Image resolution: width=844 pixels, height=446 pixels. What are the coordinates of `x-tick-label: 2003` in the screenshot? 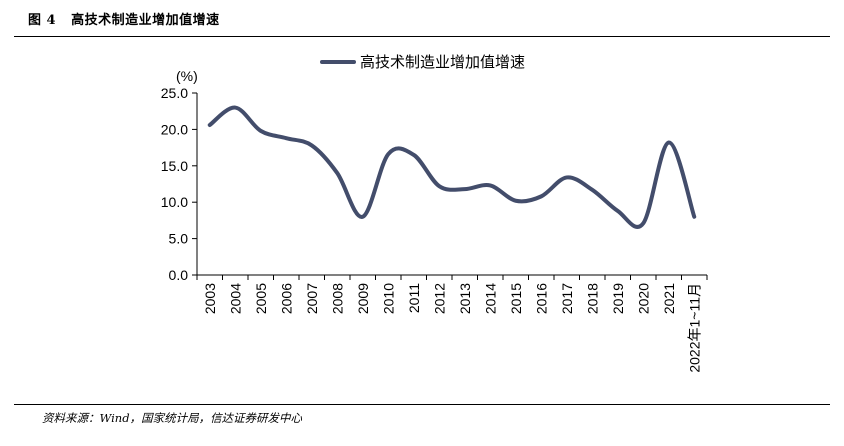 It's located at (210, 298).